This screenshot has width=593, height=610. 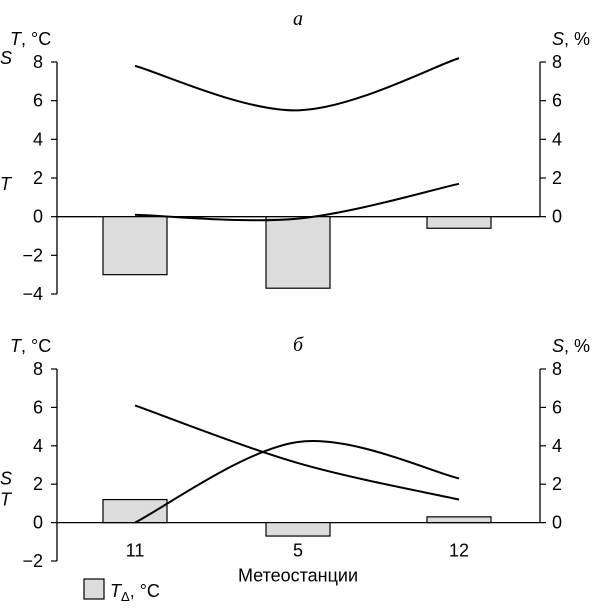 I want to click on y-tick-label-left: −4, so click(x=32, y=294).